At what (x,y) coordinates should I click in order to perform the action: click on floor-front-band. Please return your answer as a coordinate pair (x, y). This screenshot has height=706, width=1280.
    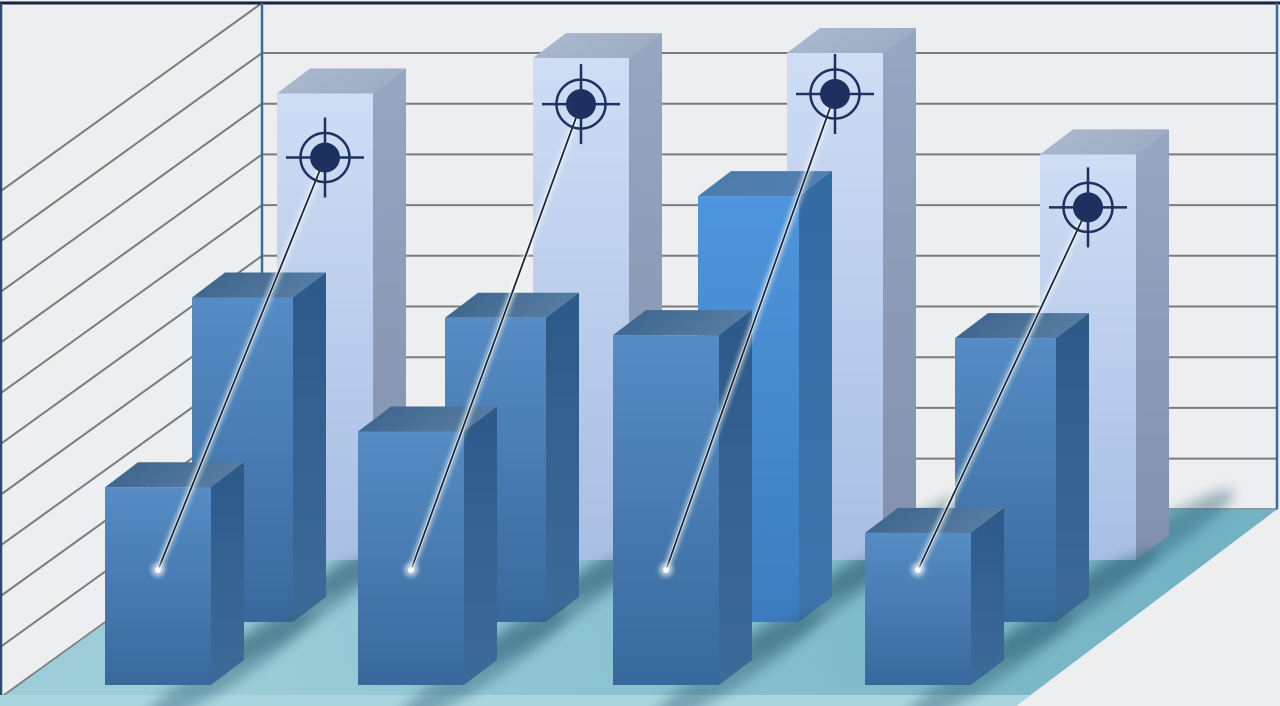
    Looking at the image, I should click on (515, 700).